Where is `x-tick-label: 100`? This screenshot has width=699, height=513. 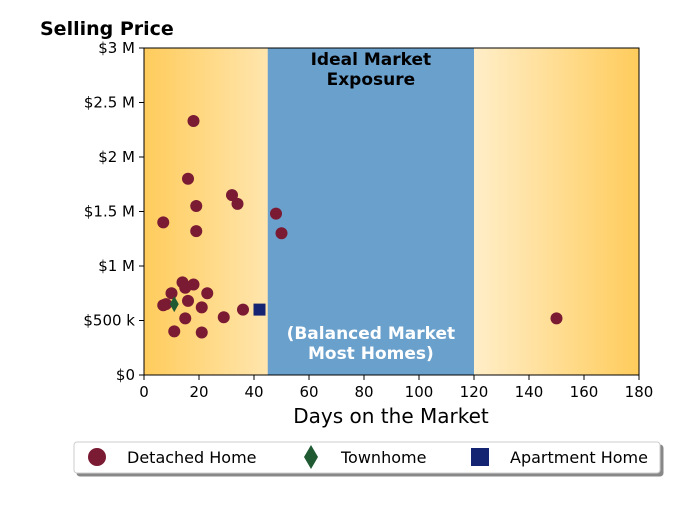 x-tick-label: 100 is located at coordinates (419, 392).